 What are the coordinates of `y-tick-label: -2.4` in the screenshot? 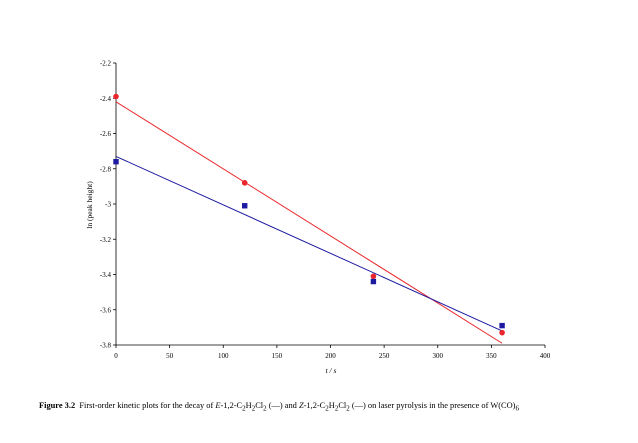 It's located at (106, 99).